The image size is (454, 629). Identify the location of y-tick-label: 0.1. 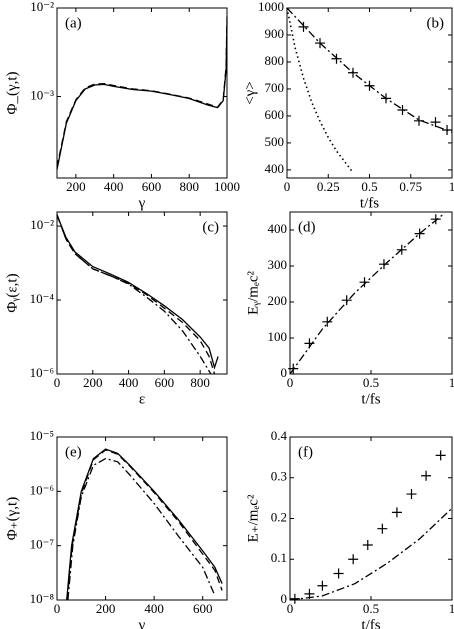
(279, 557).